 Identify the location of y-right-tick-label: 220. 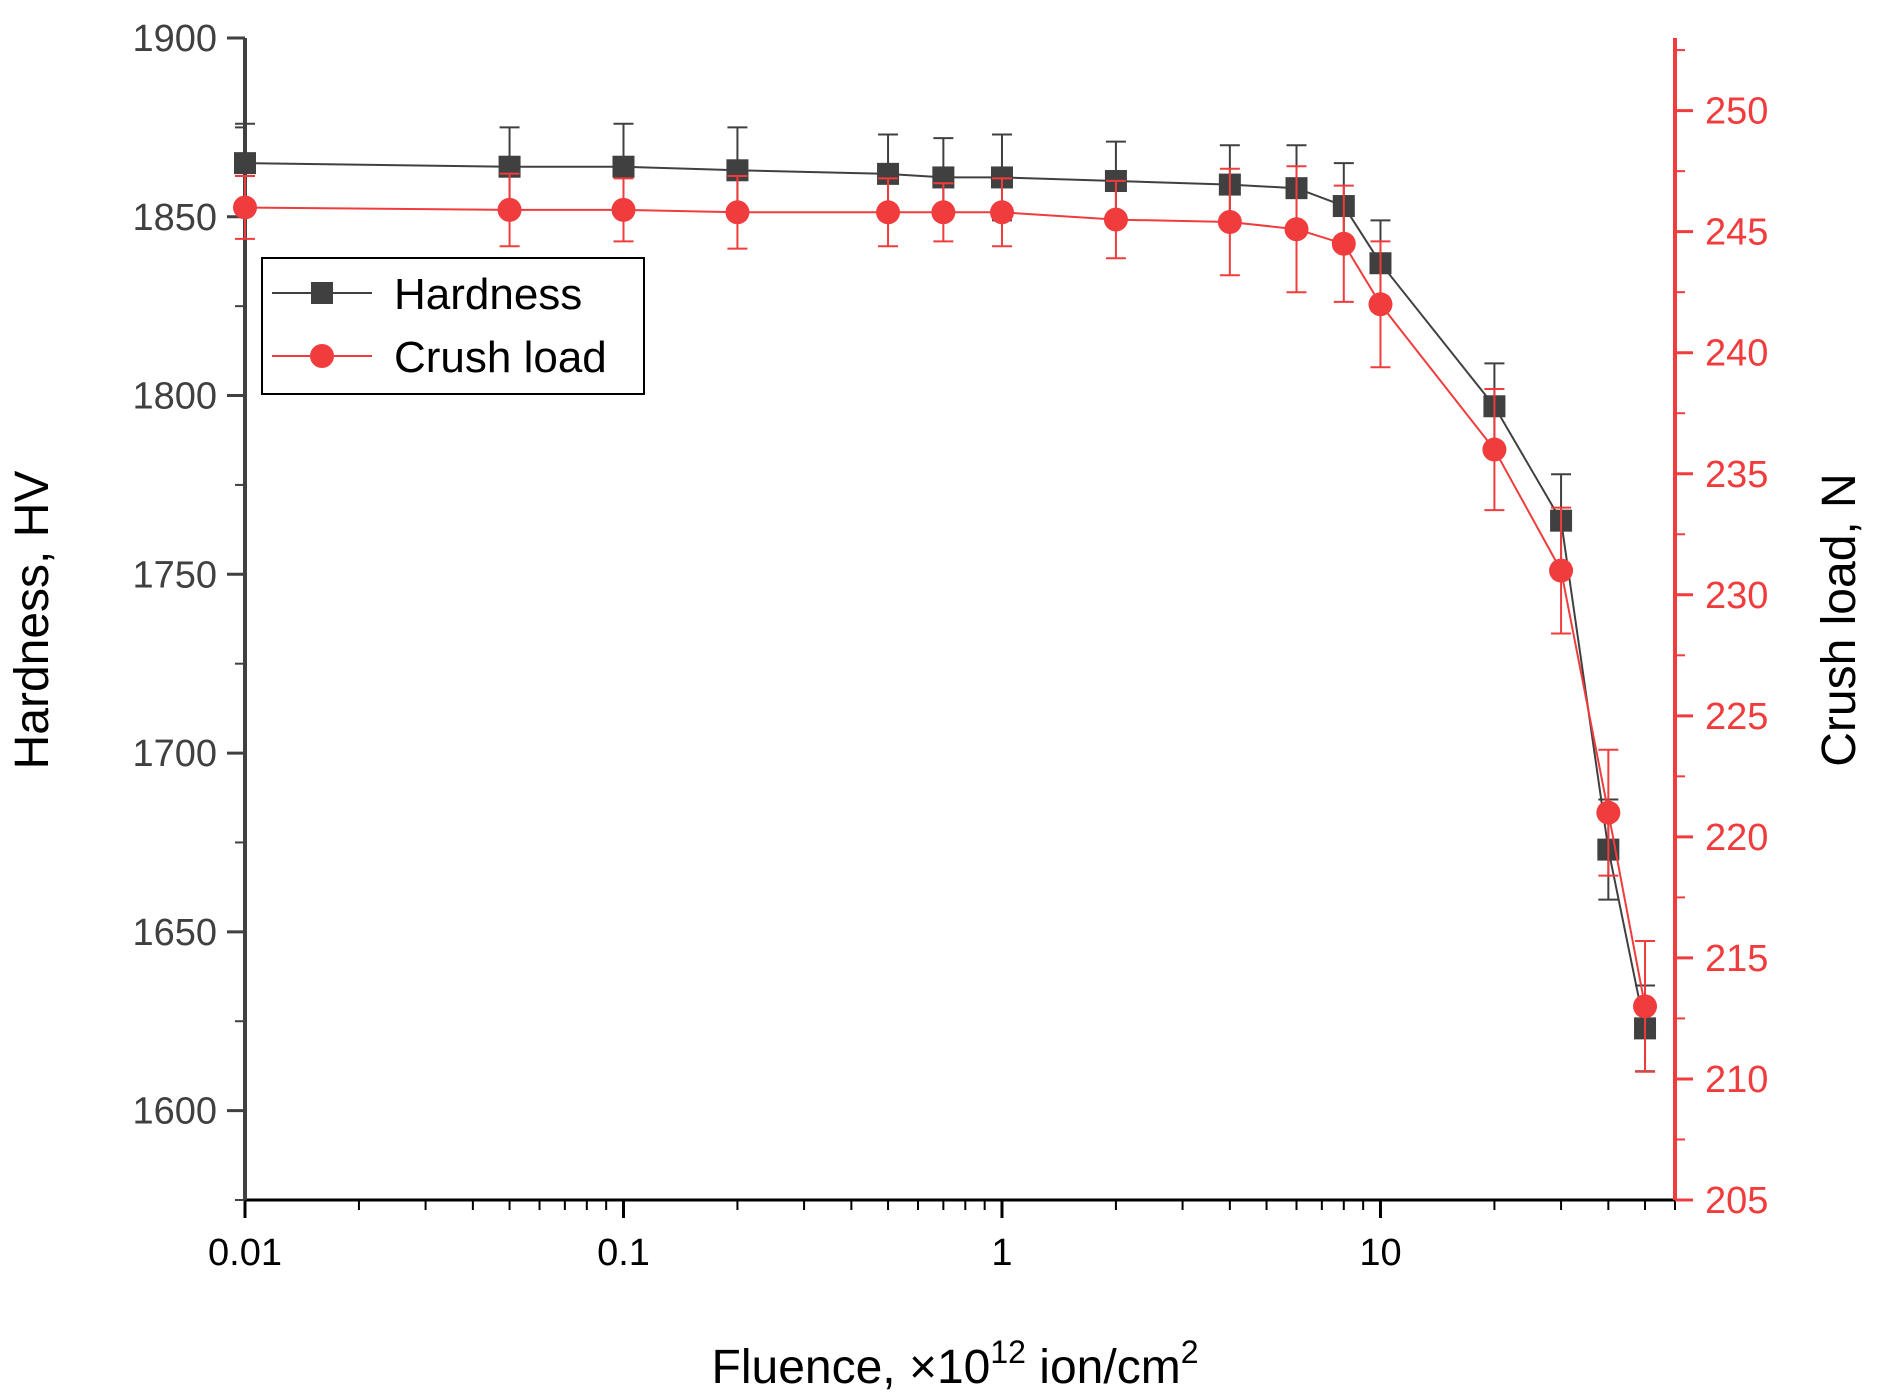
(1736, 838).